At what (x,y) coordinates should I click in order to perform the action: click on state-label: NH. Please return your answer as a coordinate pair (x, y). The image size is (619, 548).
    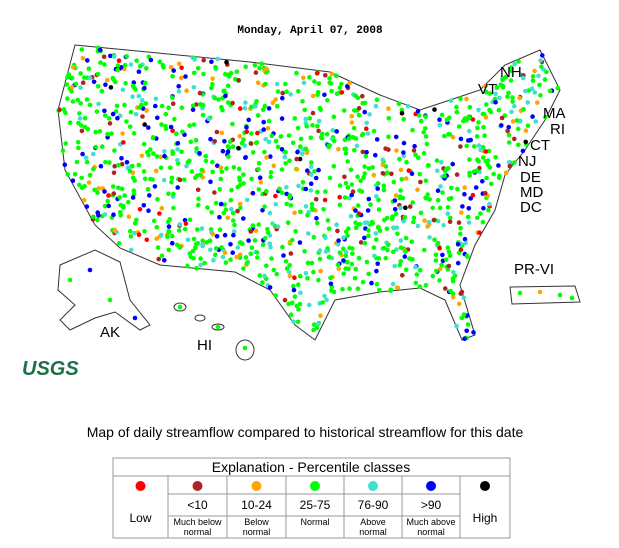
    Looking at the image, I should click on (511, 72).